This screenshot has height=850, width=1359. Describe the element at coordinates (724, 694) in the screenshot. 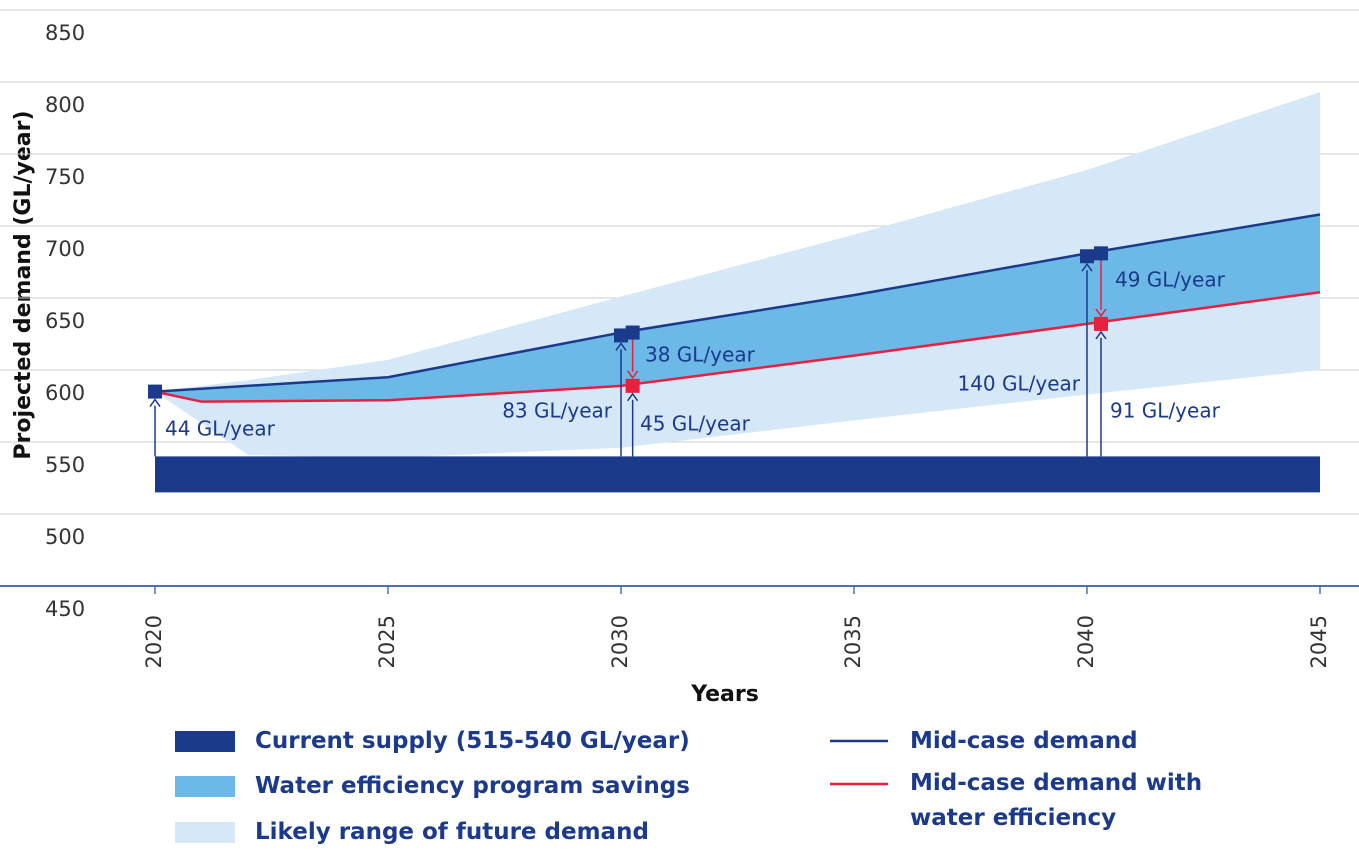

I see `x-axis-title: Years` at that location.